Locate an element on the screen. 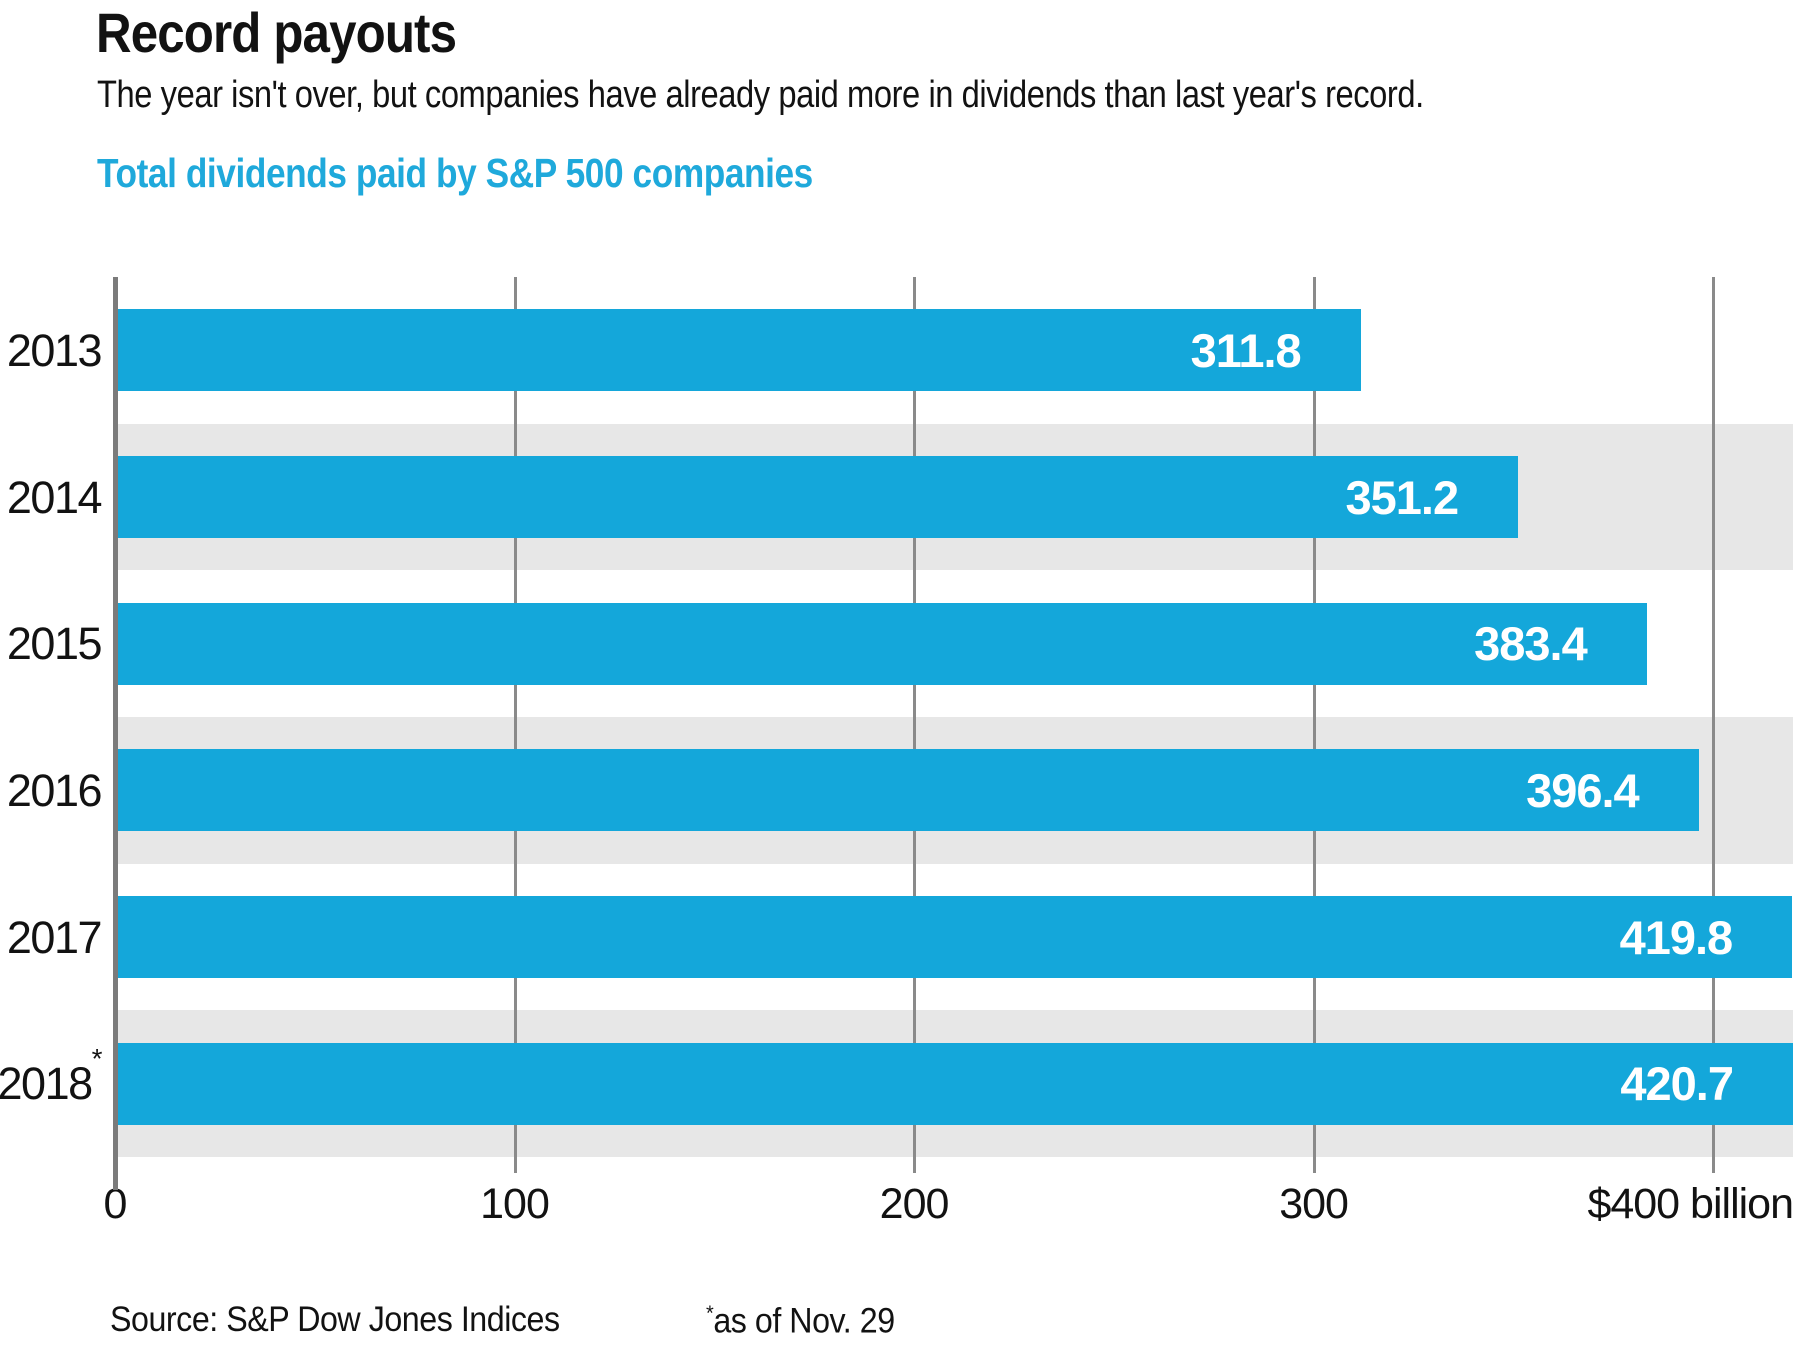 Image resolution: width=1801 pixels, height=1351 pixels. year-label-2015: 2015 is located at coordinates (54, 644).